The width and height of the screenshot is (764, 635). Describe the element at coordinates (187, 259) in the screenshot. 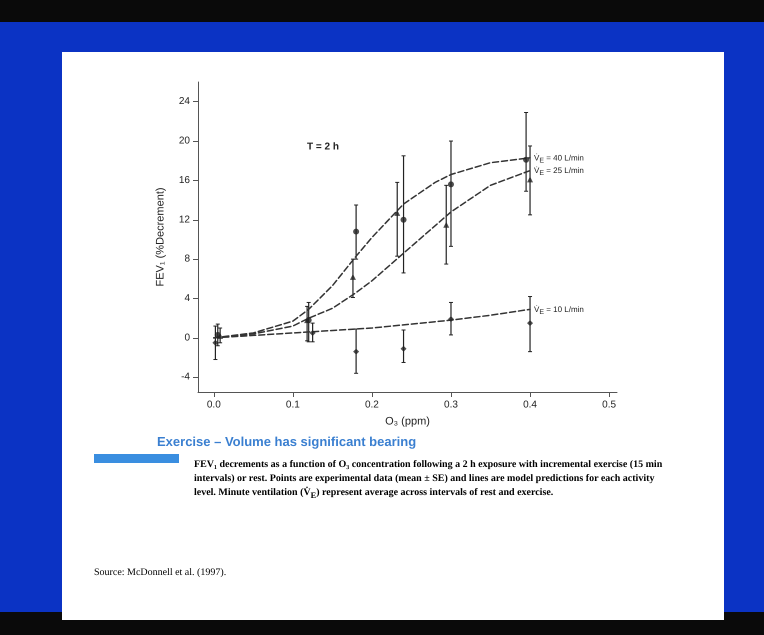

I see `y-tick-label: 8` at that location.